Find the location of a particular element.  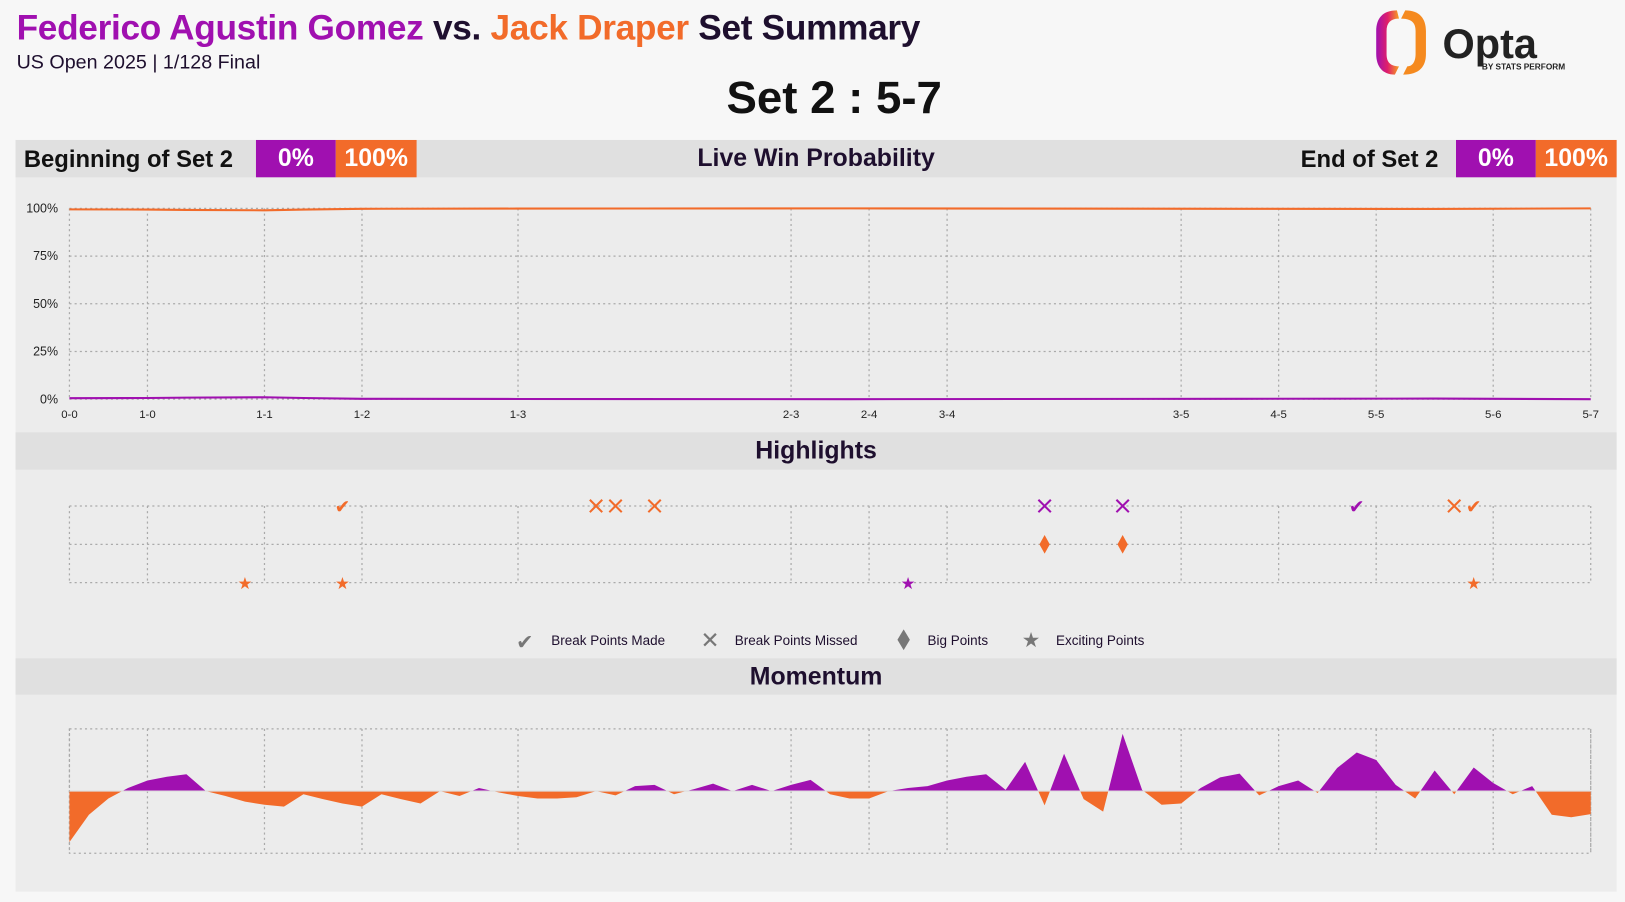

x-tick-label: 1-3 is located at coordinates (518, 415).